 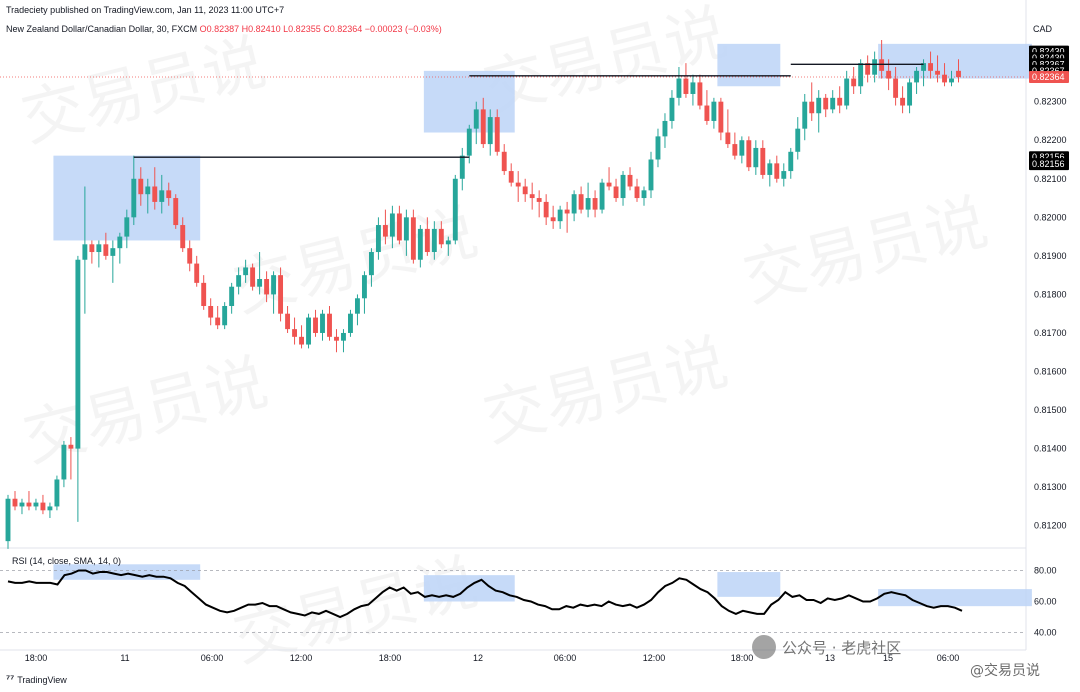 What do you see at coordinates (1050, 217) in the screenshot?
I see `price-axis-tick: 0.82000` at bounding box center [1050, 217].